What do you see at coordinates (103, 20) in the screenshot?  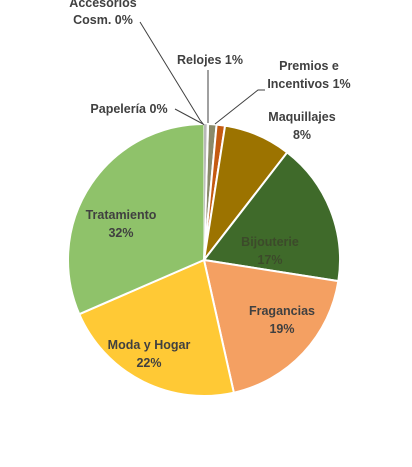 I see `label-accesorios-value: Cosm. 0%` at bounding box center [103, 20].